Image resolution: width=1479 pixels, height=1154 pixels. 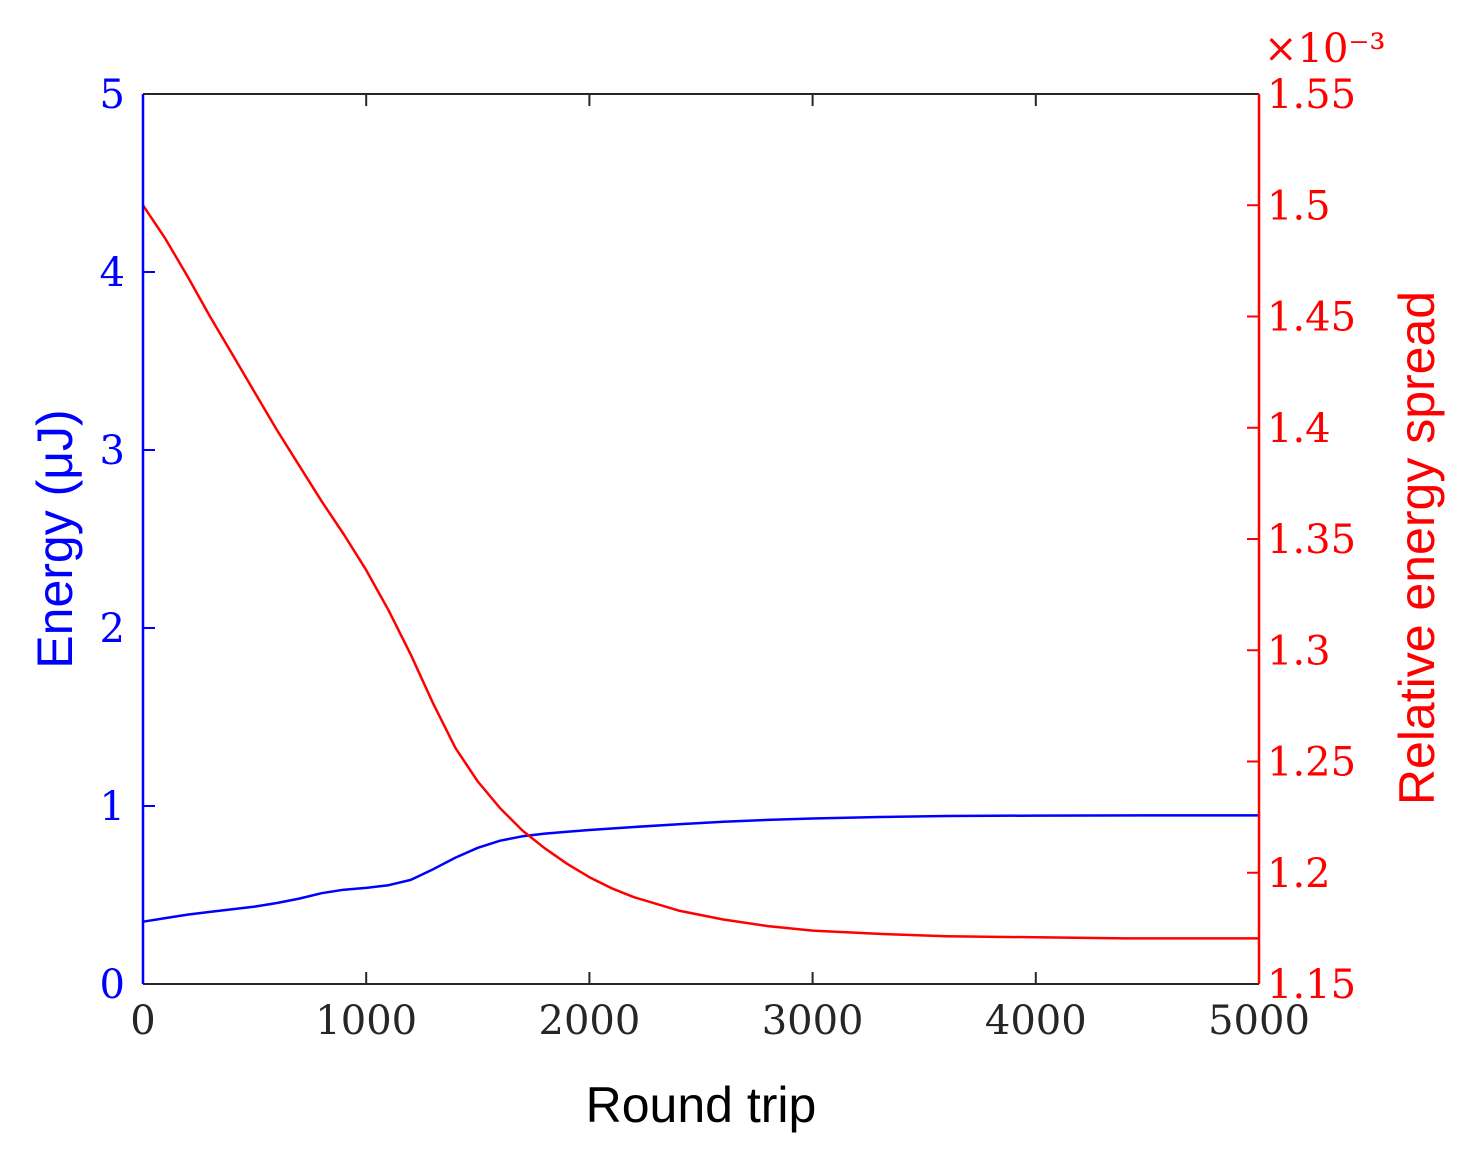 I want to click on right-y-tick-label: 1.5, so click(x=1299, y=206).